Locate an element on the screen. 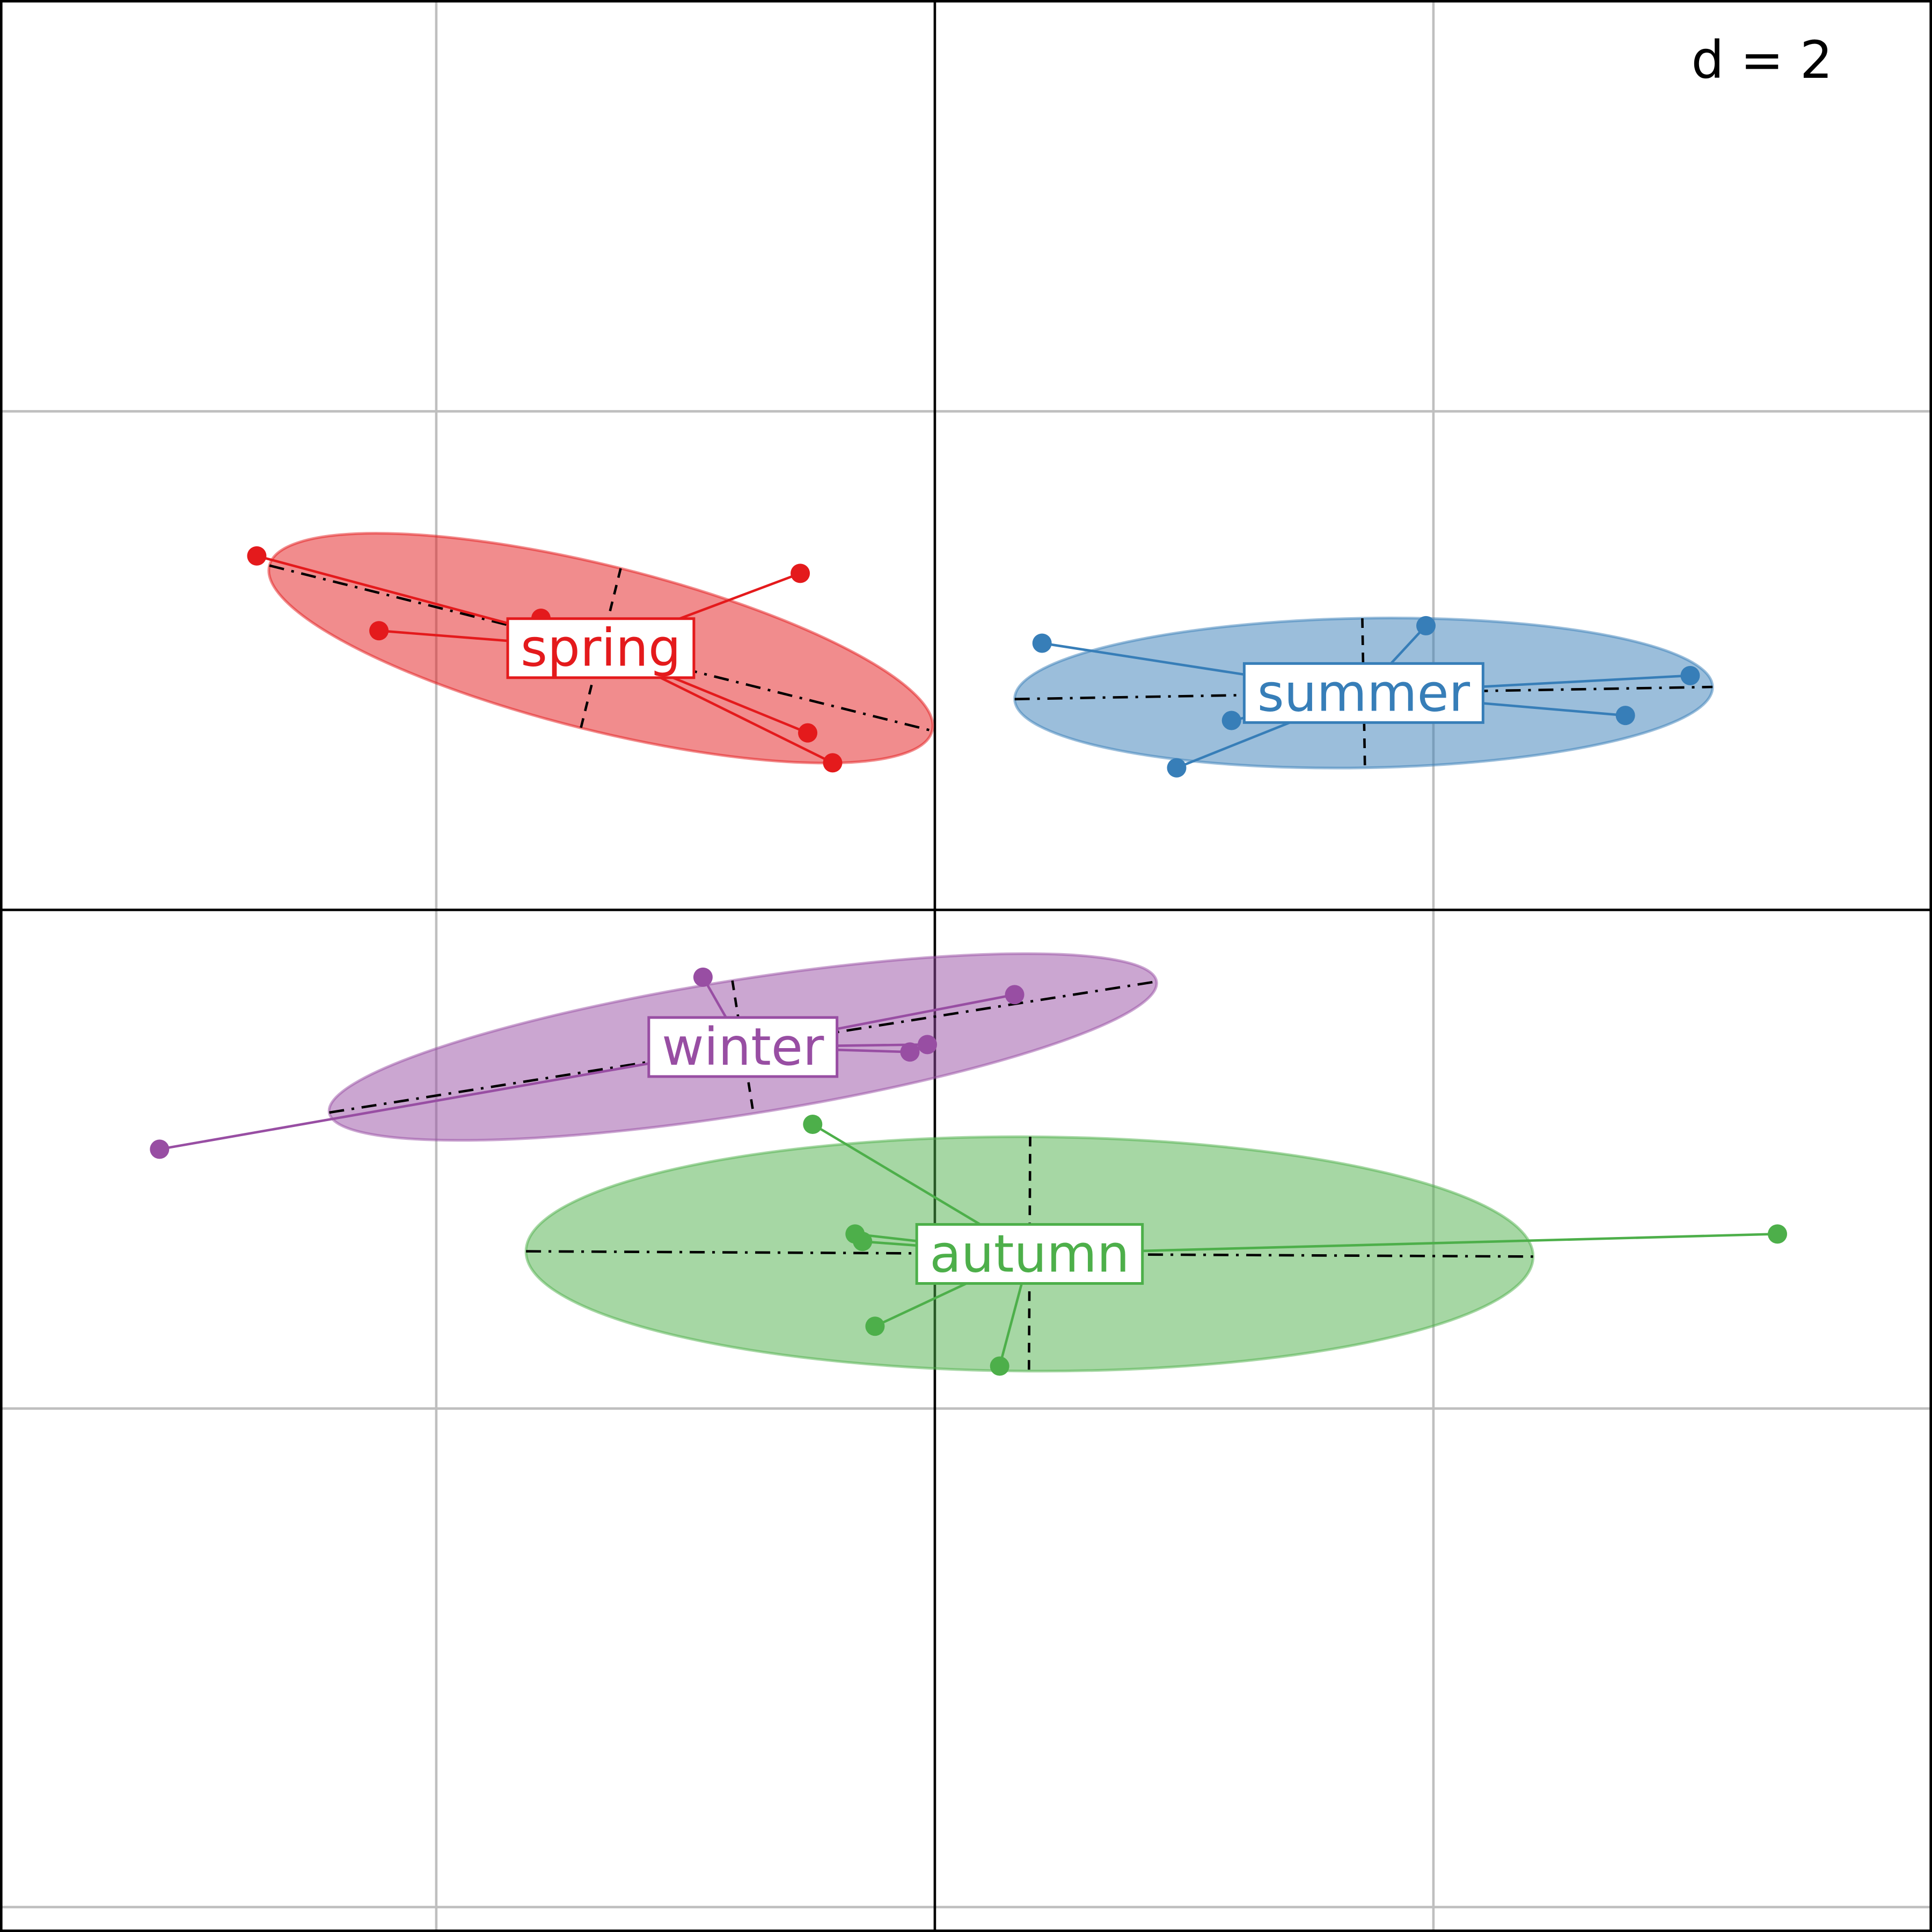 The height and width of the screenshot is (1932, 1932). autumn-minor-axis is located at coordinates (1029, 1254).